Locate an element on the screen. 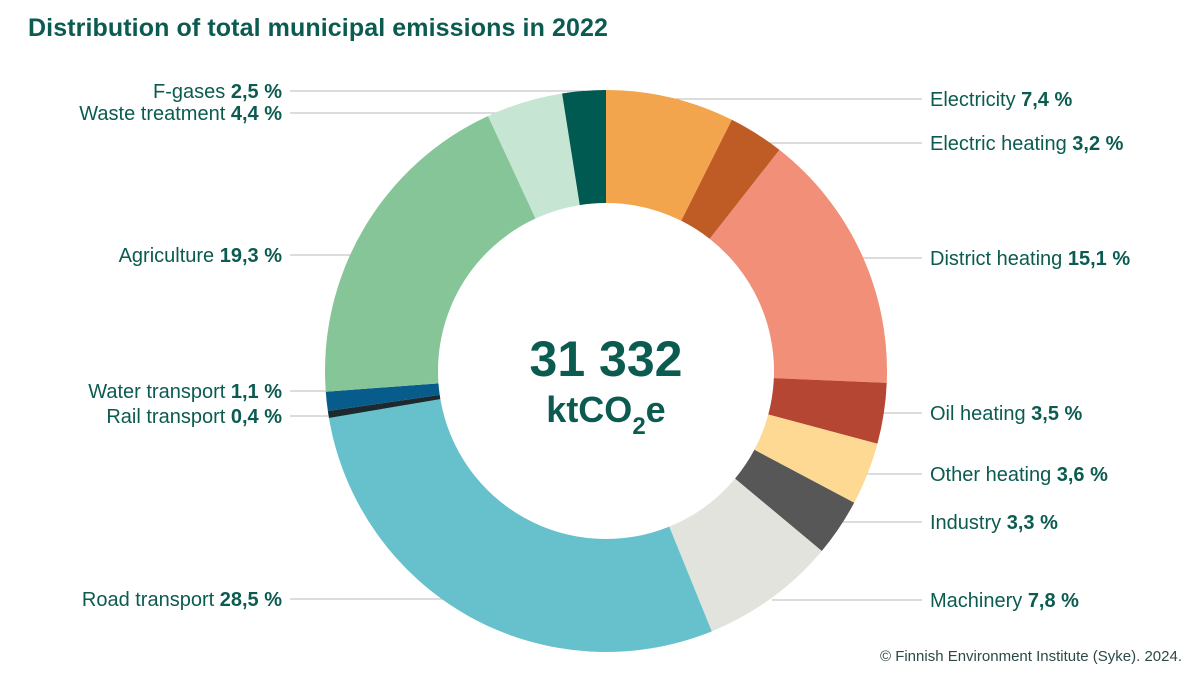 This screenshot has height=675, width=1200. slice-electric-heating is located at coordinates (730, 179).